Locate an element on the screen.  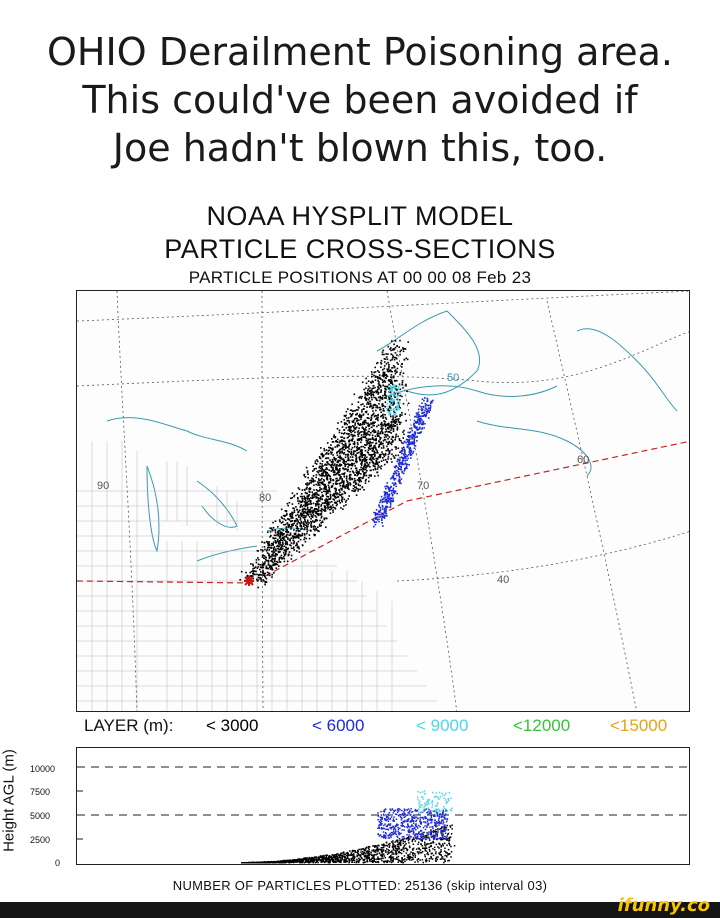
legend-item-3000: < 3000 is located at coordinates (232, 725).